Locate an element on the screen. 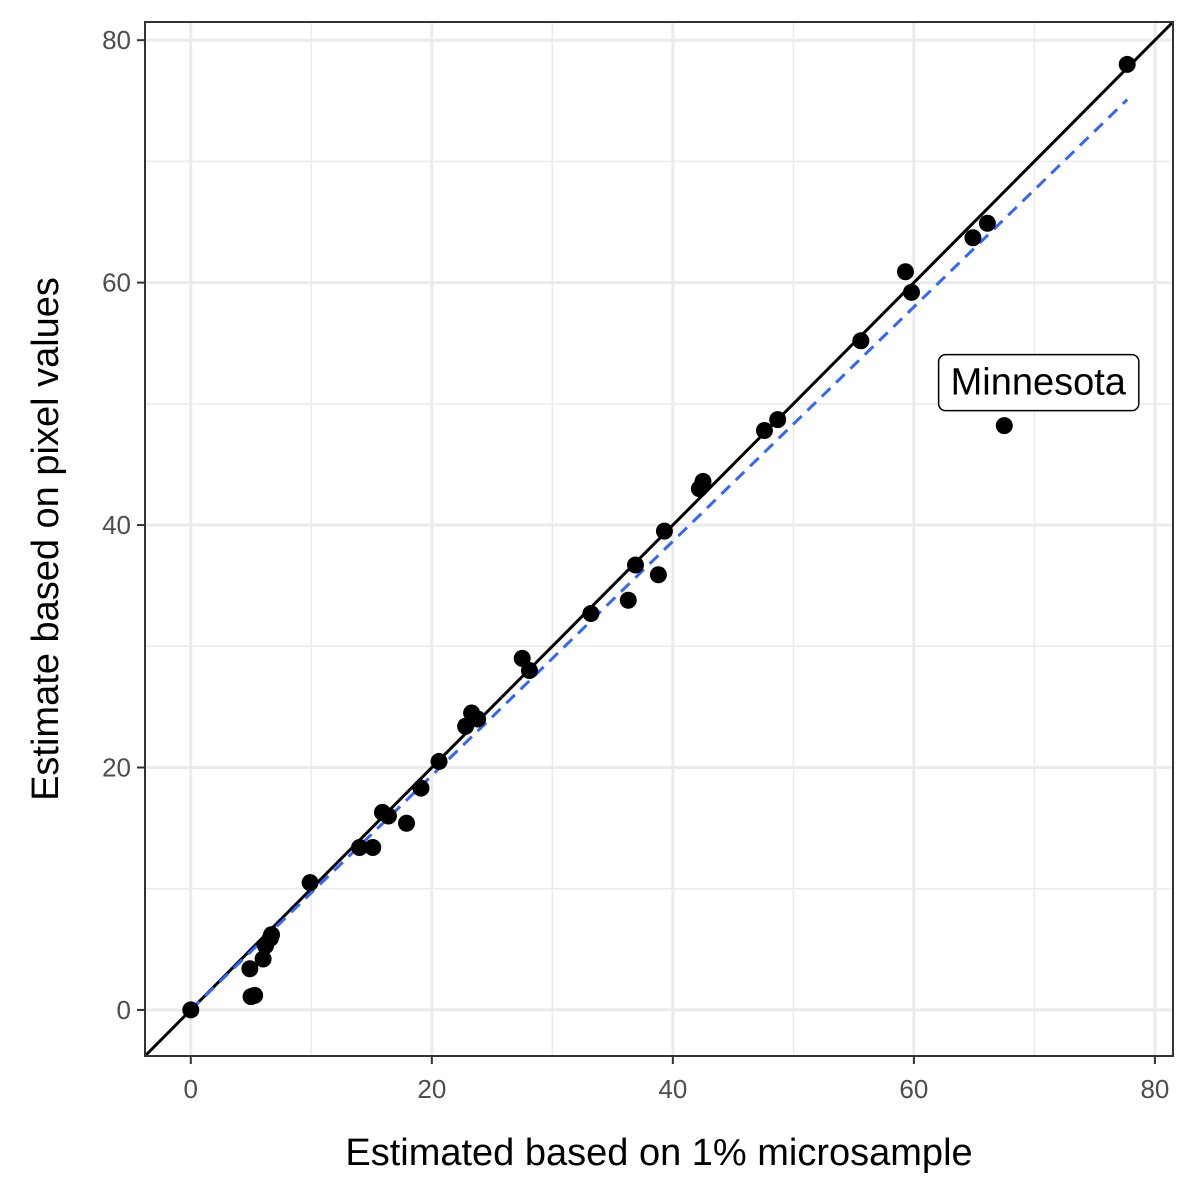  x-tick-label: 60 is located at coordinates (913, 1089).